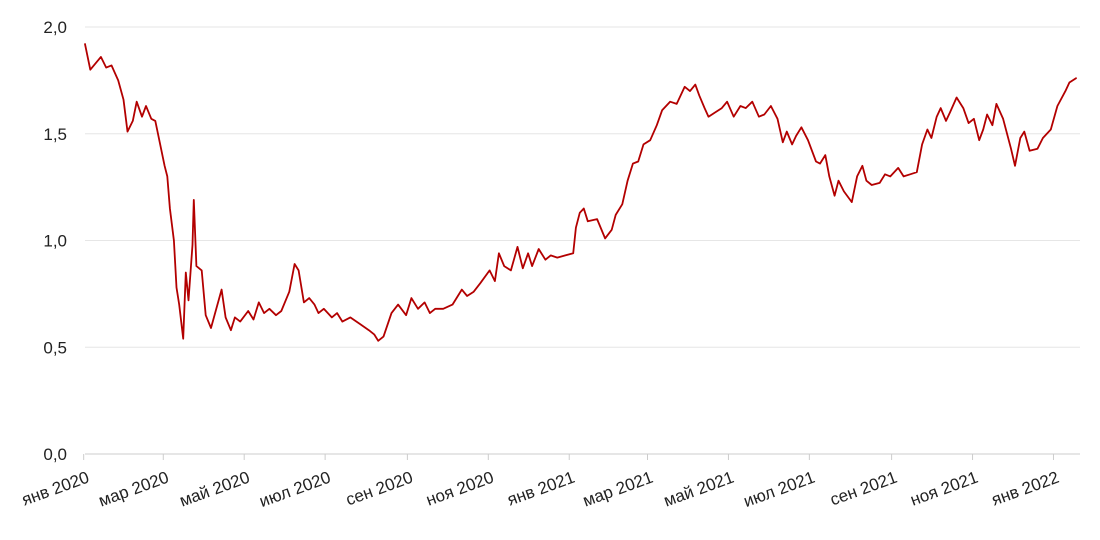 This screenshot has width=1100, height=540. What do you see at coordinates (617, 489) in the screenshot?
I see `x-tick-label: мар 2021` at bounding box center [617, 489].